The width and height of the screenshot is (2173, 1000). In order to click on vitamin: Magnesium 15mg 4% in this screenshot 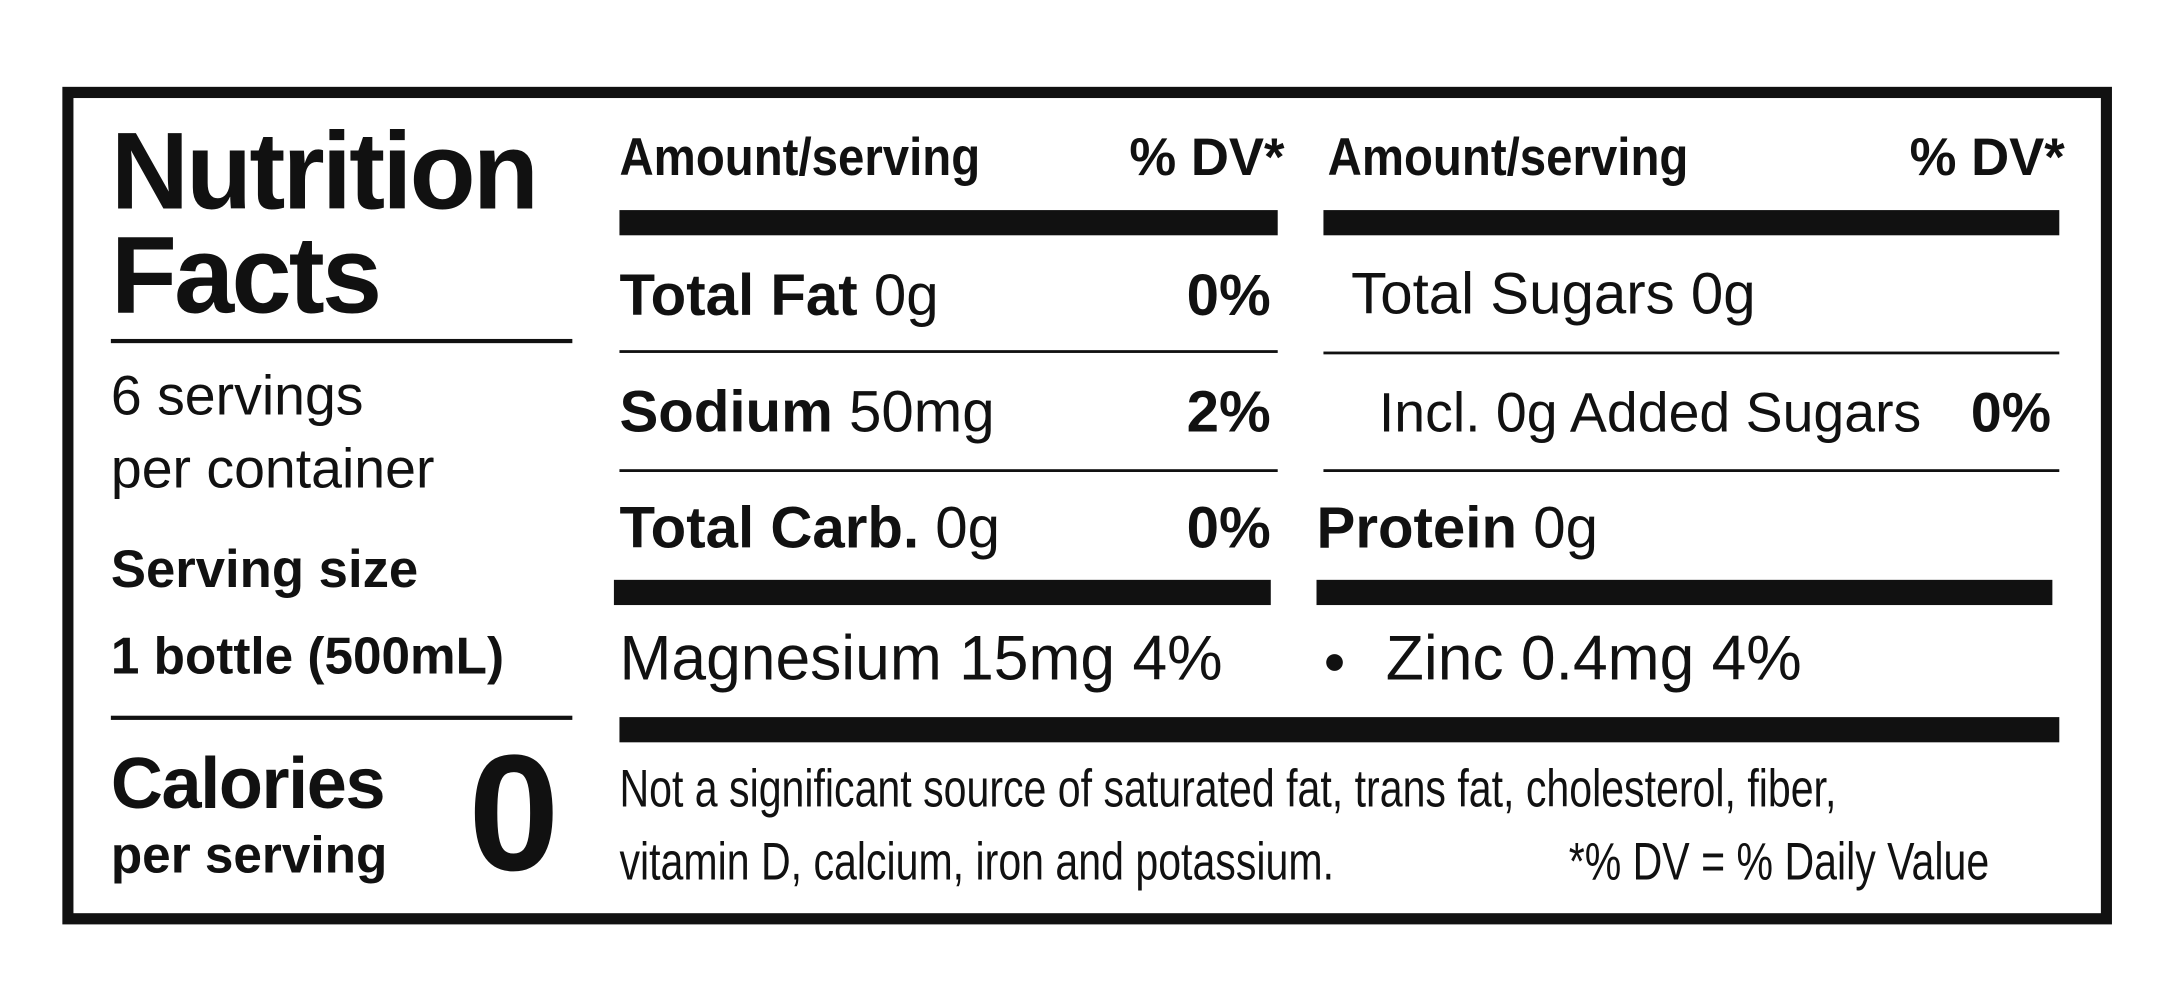, I will do `click(921, 657)`.